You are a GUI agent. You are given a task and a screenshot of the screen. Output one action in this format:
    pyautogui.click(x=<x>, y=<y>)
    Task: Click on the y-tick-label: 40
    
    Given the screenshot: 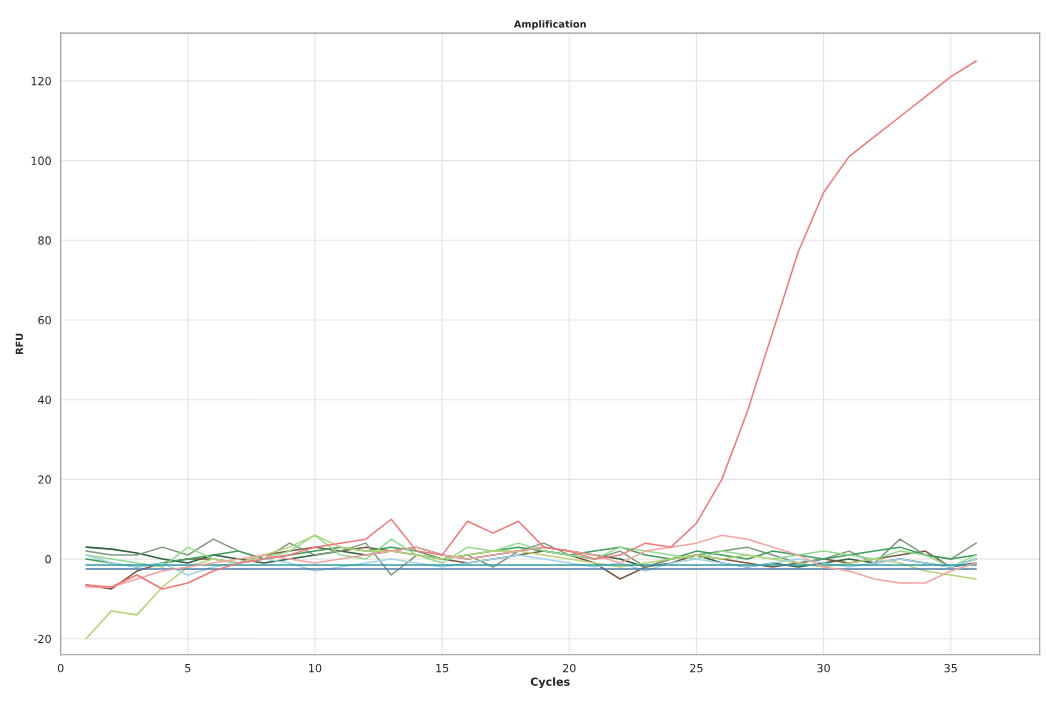 What is the action you would take?
    pyautogui.click(x=44, y=400)
    